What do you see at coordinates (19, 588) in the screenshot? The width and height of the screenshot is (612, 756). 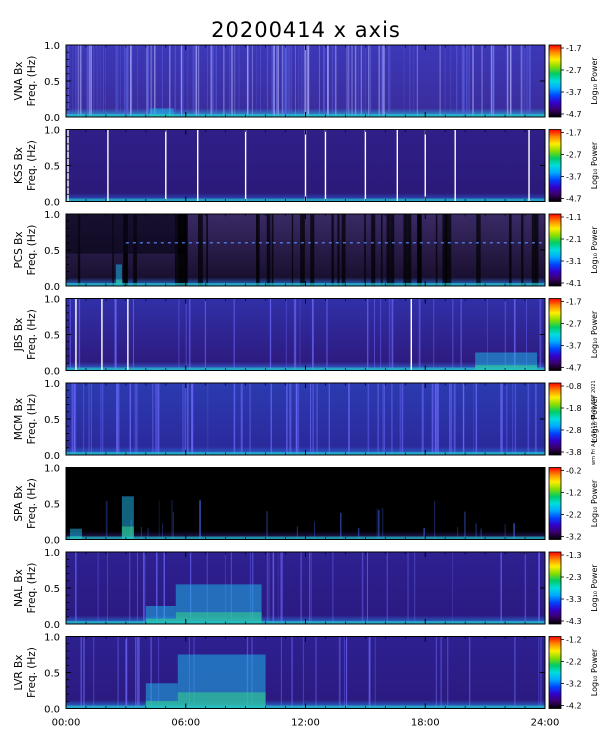 I see `station-label: NAL Bx` at bounding box center [19, 588].